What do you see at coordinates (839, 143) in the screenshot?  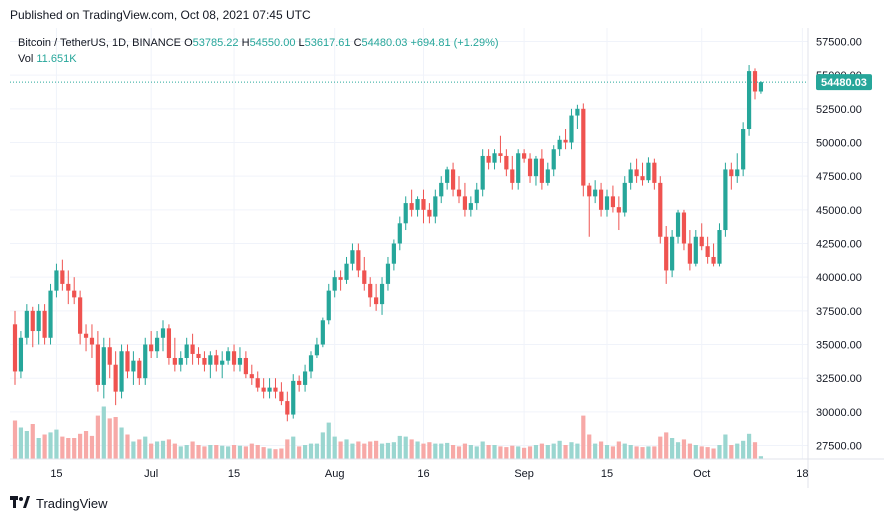 I see `price-tick-label: 50000.00` at bounding box center [839, 143].